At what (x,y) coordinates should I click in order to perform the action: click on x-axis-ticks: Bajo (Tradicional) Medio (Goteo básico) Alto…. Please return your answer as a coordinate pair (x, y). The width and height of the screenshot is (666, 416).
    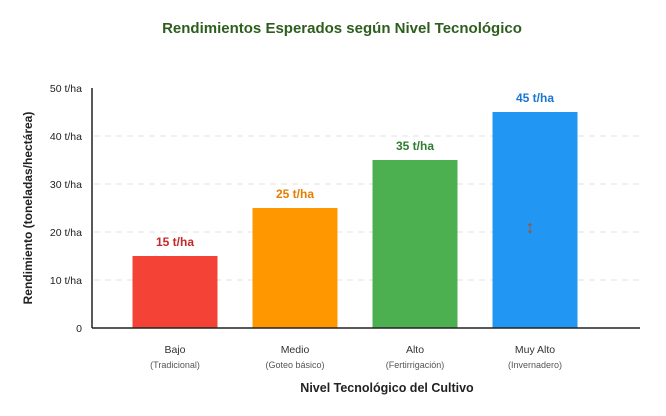
    Looking at the image, I should click on (356, 357).